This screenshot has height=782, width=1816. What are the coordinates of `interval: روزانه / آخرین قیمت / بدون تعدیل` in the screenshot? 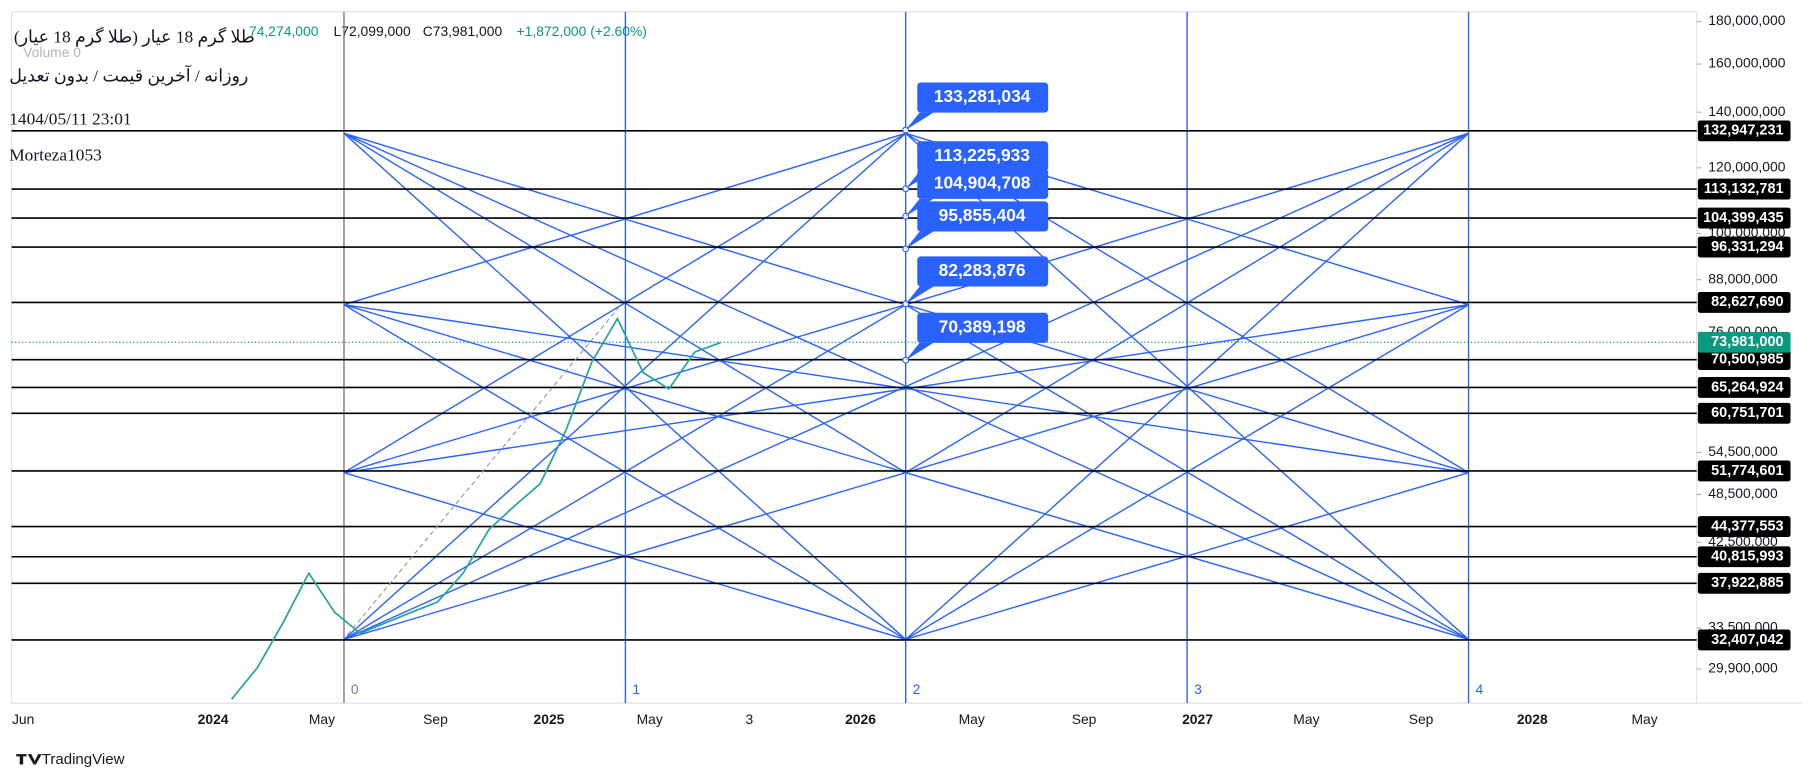 It's located at (128, 76).